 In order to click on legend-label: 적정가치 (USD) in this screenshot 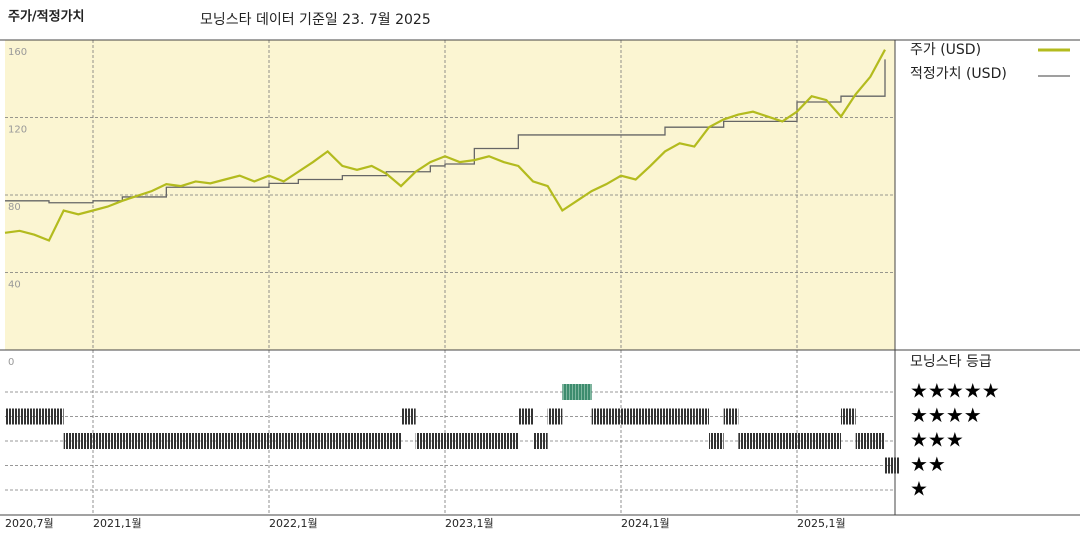, I will do `click(958, 74)`.